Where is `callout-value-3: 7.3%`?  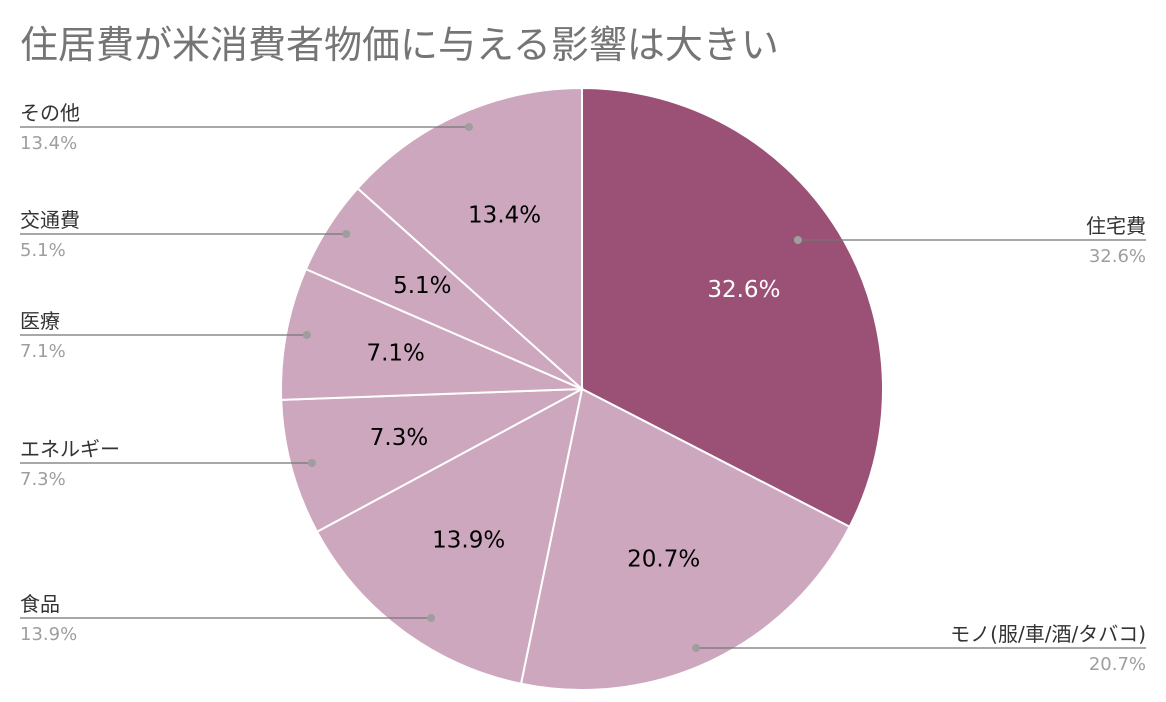
callout-value-3: 7.3% is located at coordinates (43, 479).